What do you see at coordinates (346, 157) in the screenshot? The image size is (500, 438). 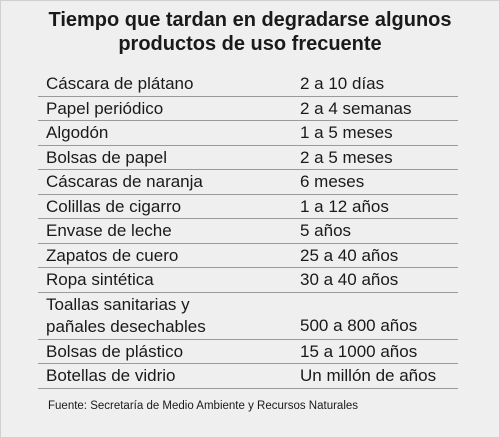 I see `time-cell: 2 a 5 meses` at bounding box center [346, 157].